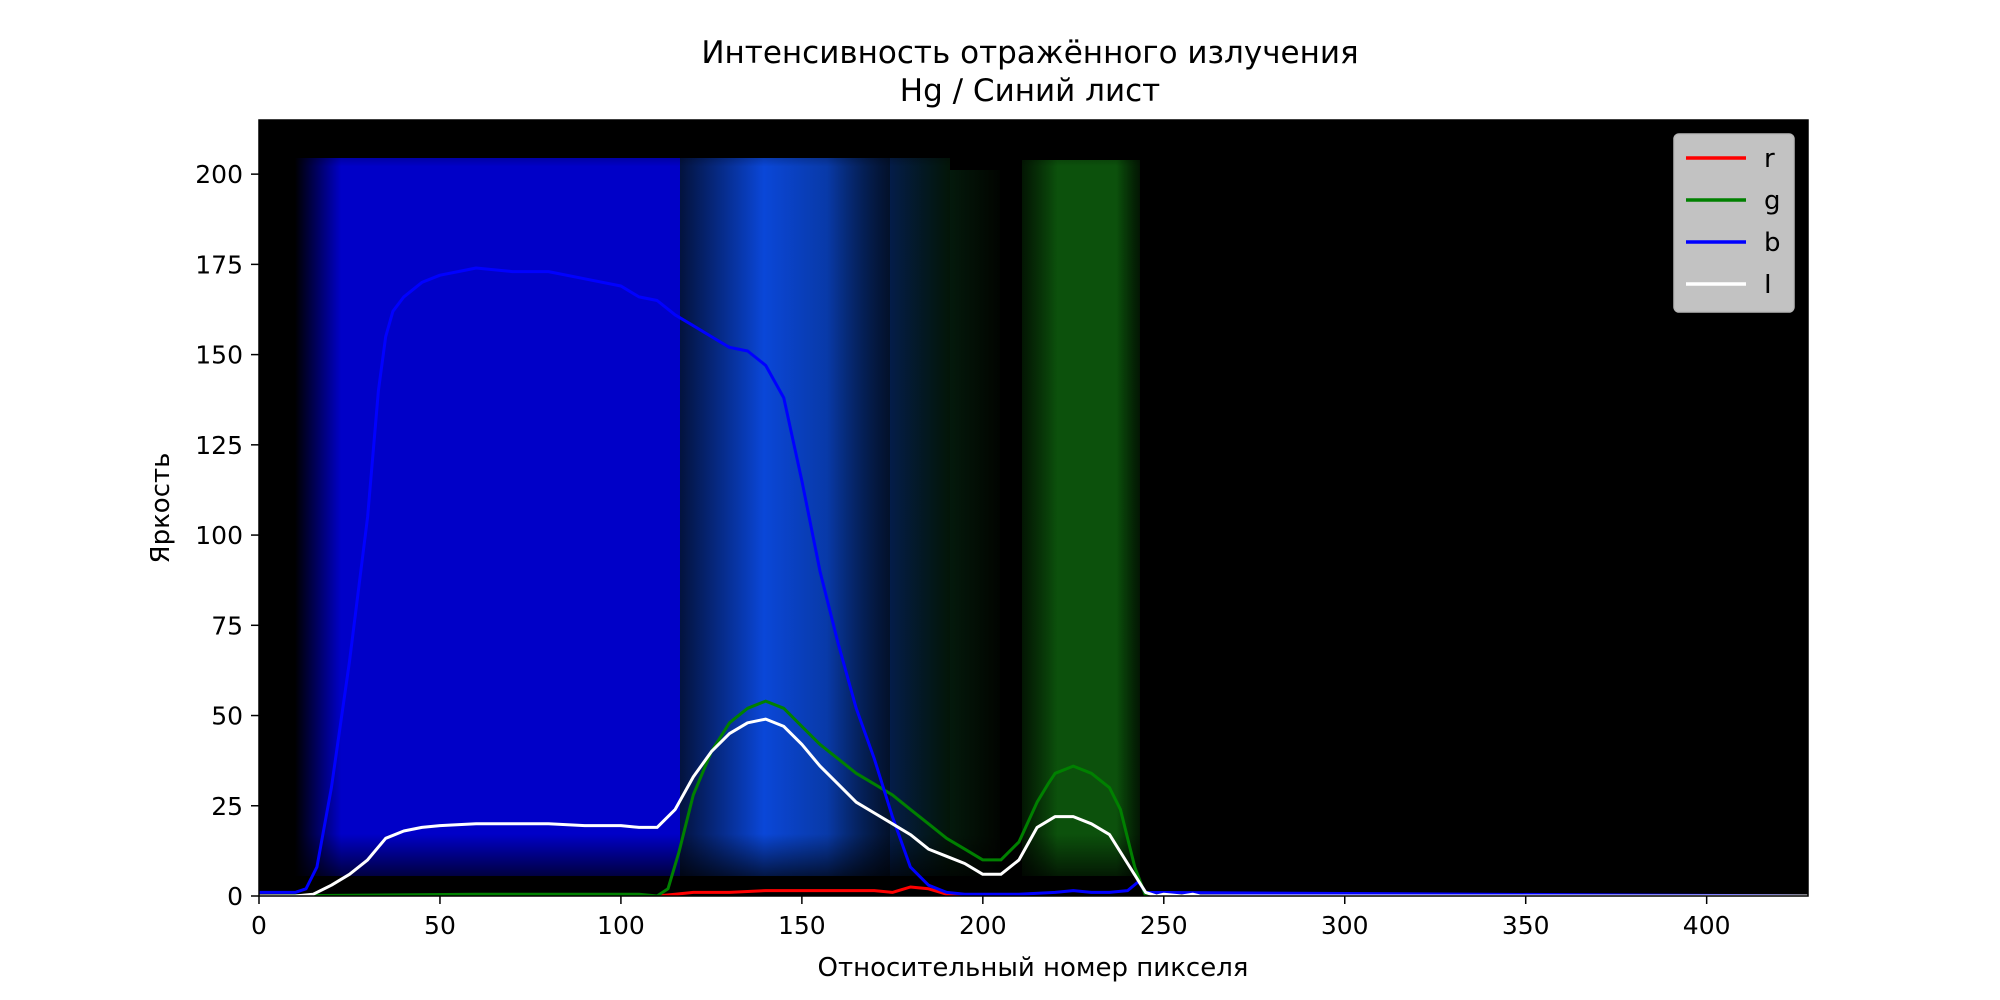 The width and height of the screenshot is (2000, 1000). Describe the element at coordinates (440, 925) in the screenshot. I see `x-tick-label: 50` at that location.